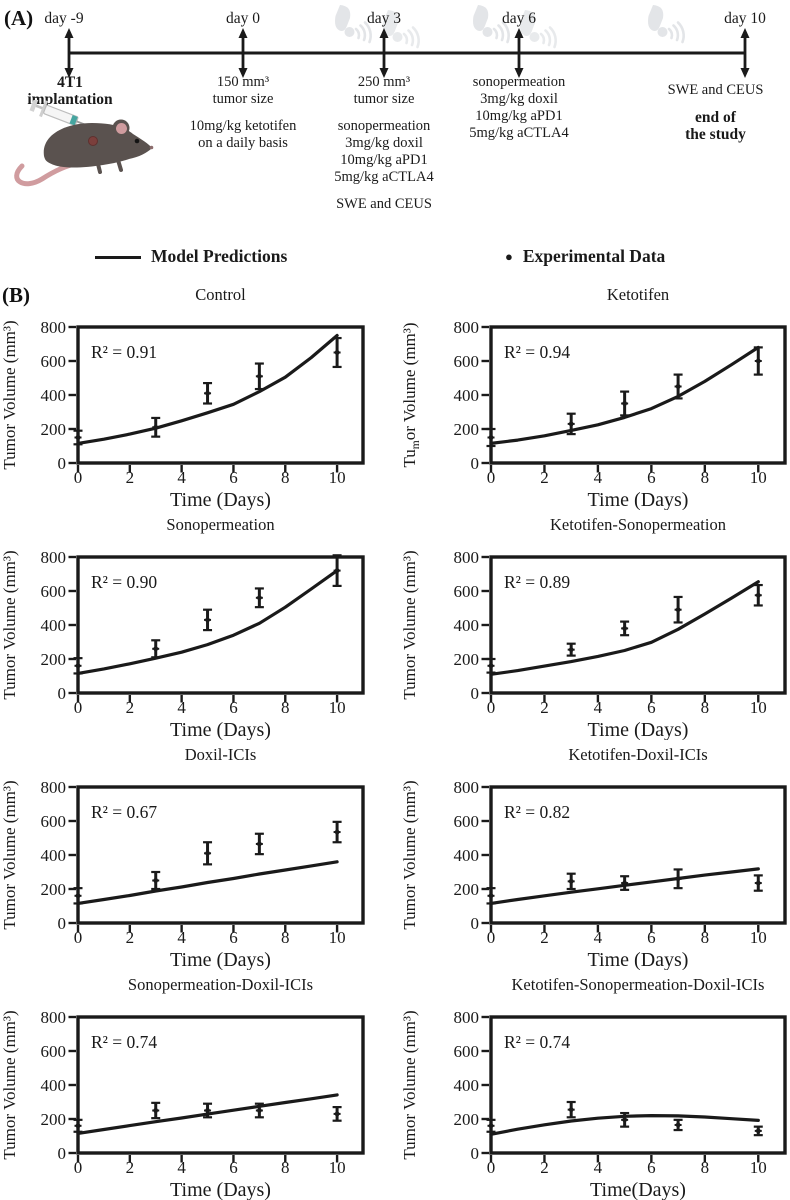 Image resolution: width=790 pixels, height=1200 pixels. Describe the element at coordinates (384, 18) in the screenshot. I see `timeline-day-label: day 3` at that location.